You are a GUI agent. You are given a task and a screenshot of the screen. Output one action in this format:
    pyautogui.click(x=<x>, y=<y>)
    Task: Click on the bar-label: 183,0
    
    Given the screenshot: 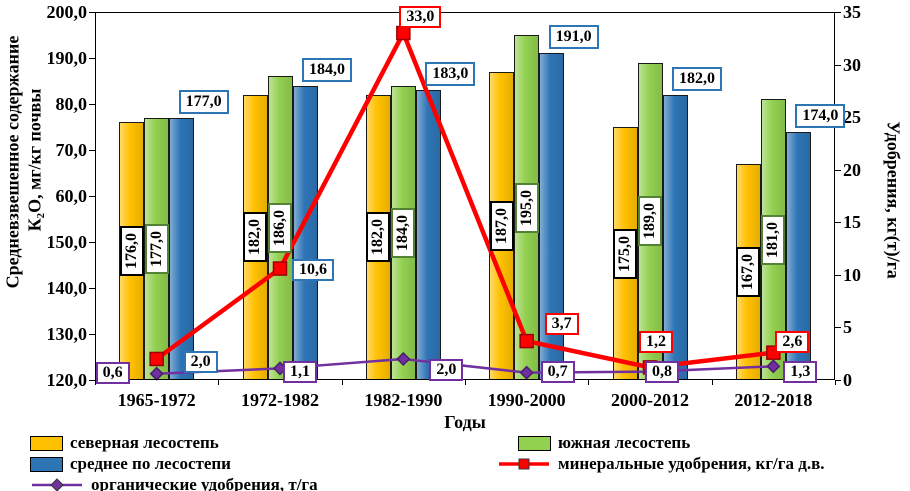 What is the action you would take?
    pyautogui.click(x=450, y=74)
    